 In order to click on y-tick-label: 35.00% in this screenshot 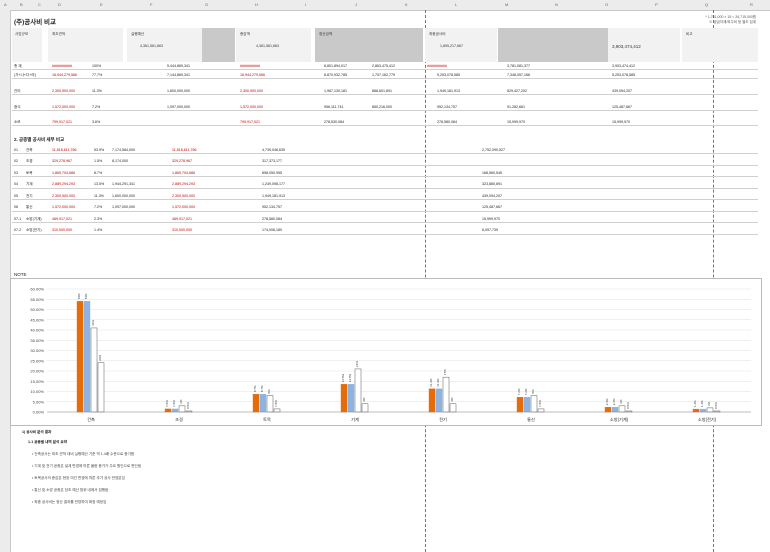, I will do `click(37, 340)`.